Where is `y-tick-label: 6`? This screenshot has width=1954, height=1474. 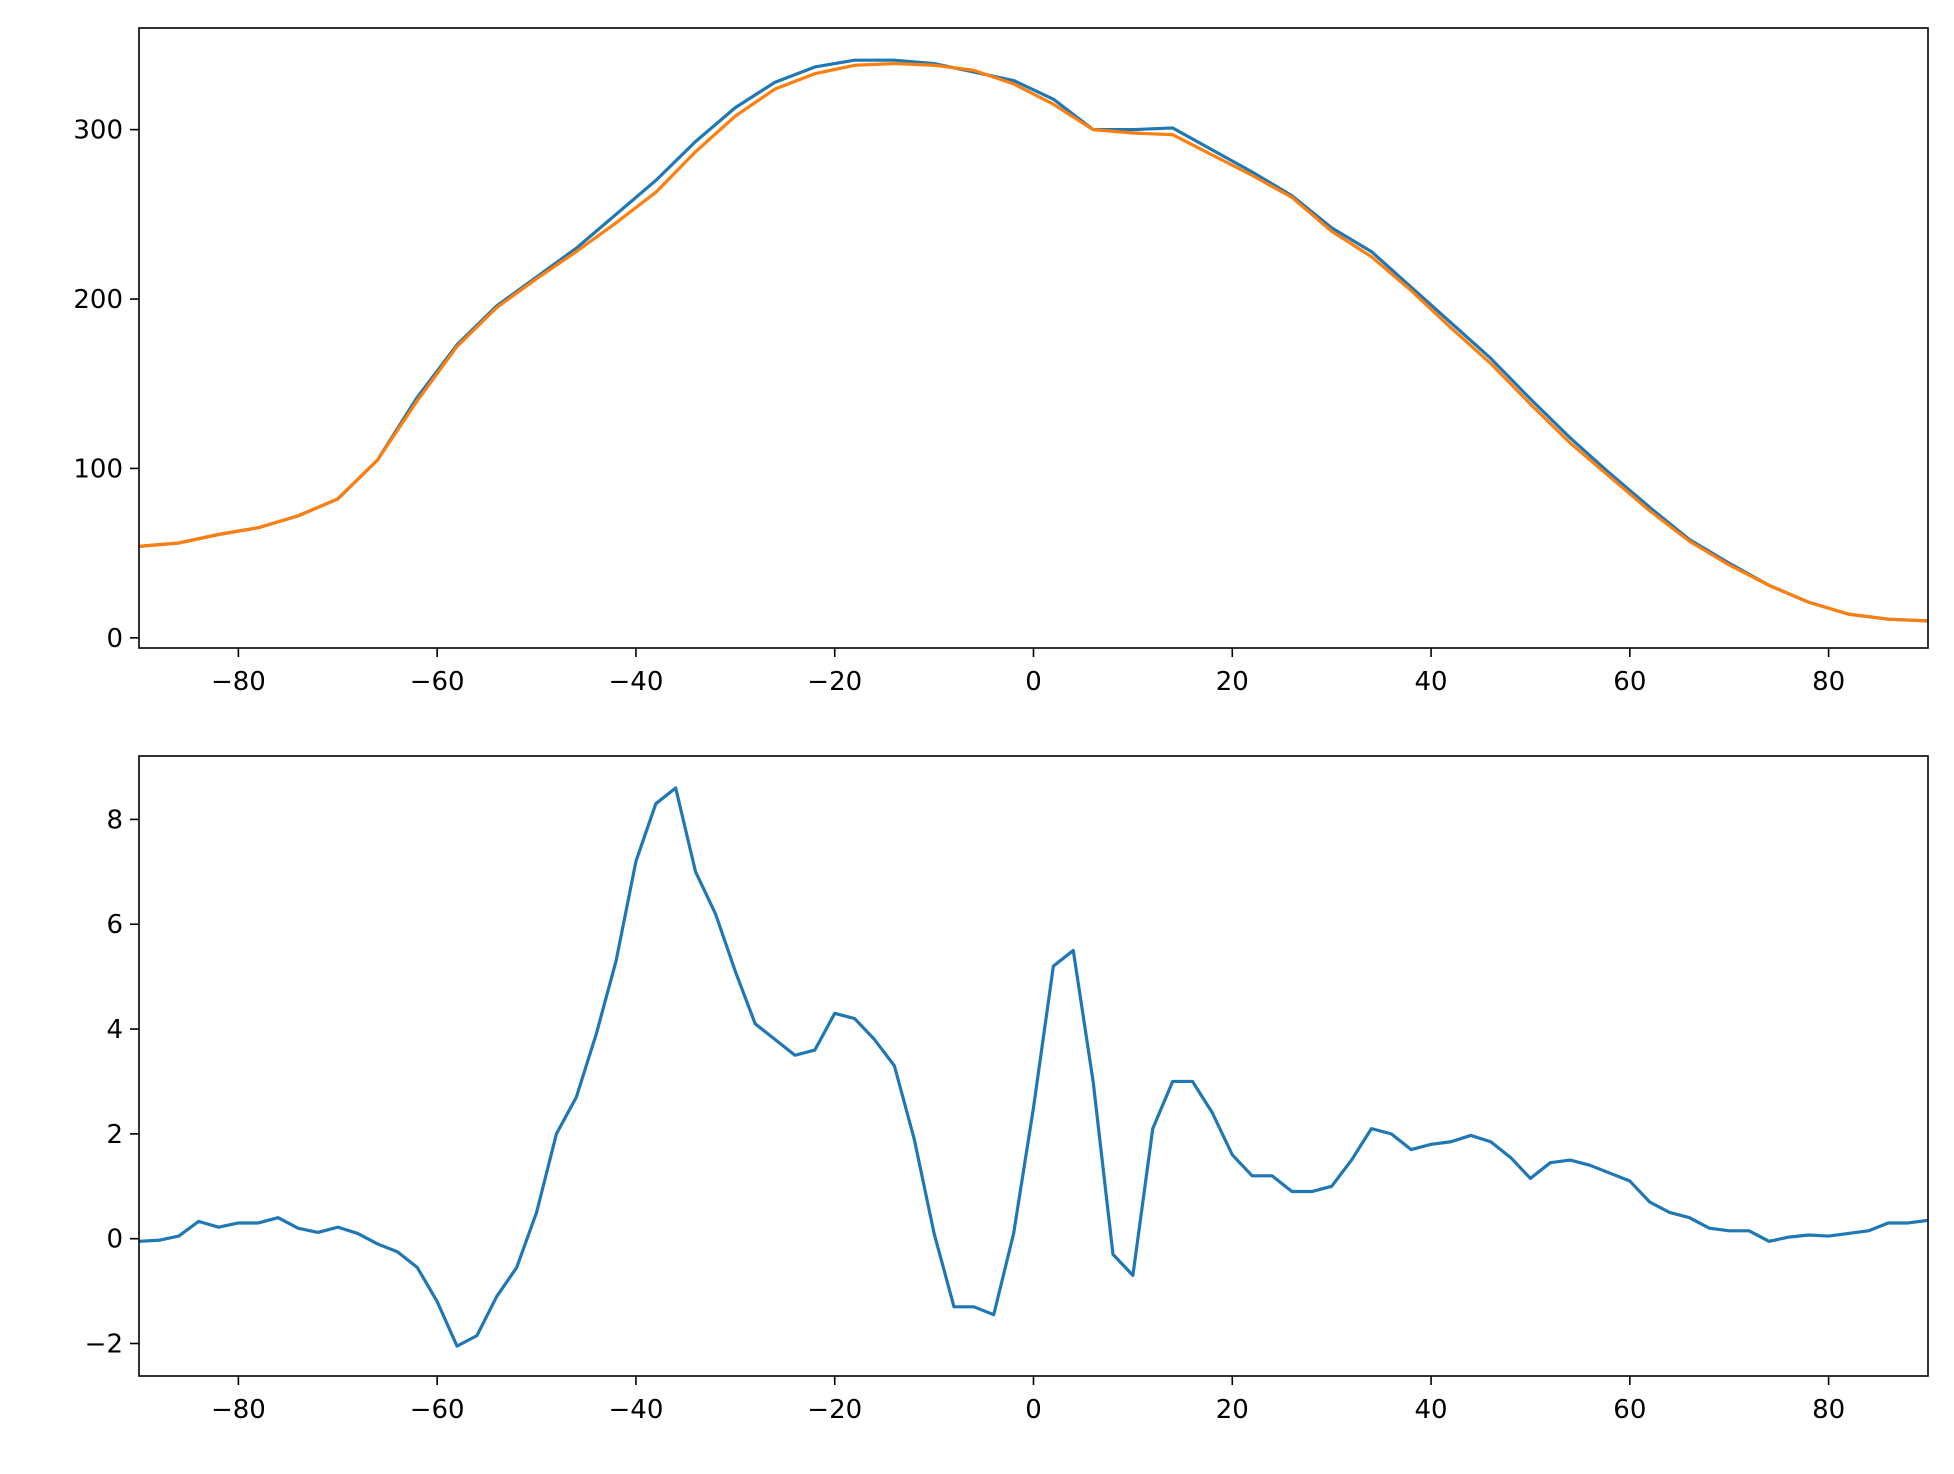 y-tick-label: 6 is located at coordinates (114, 925).